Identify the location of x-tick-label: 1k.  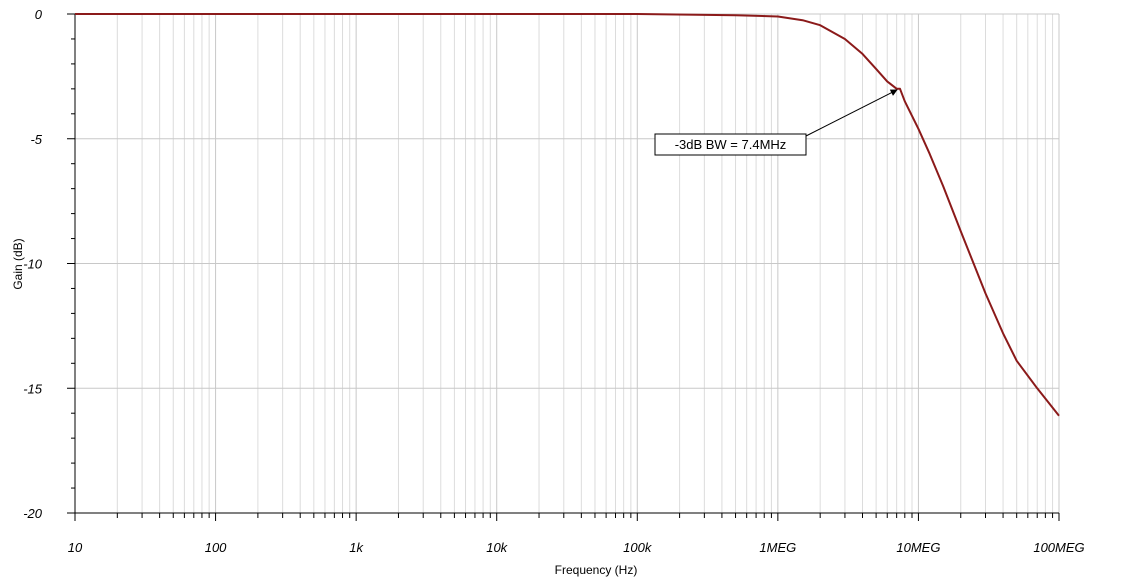
(356, 547).